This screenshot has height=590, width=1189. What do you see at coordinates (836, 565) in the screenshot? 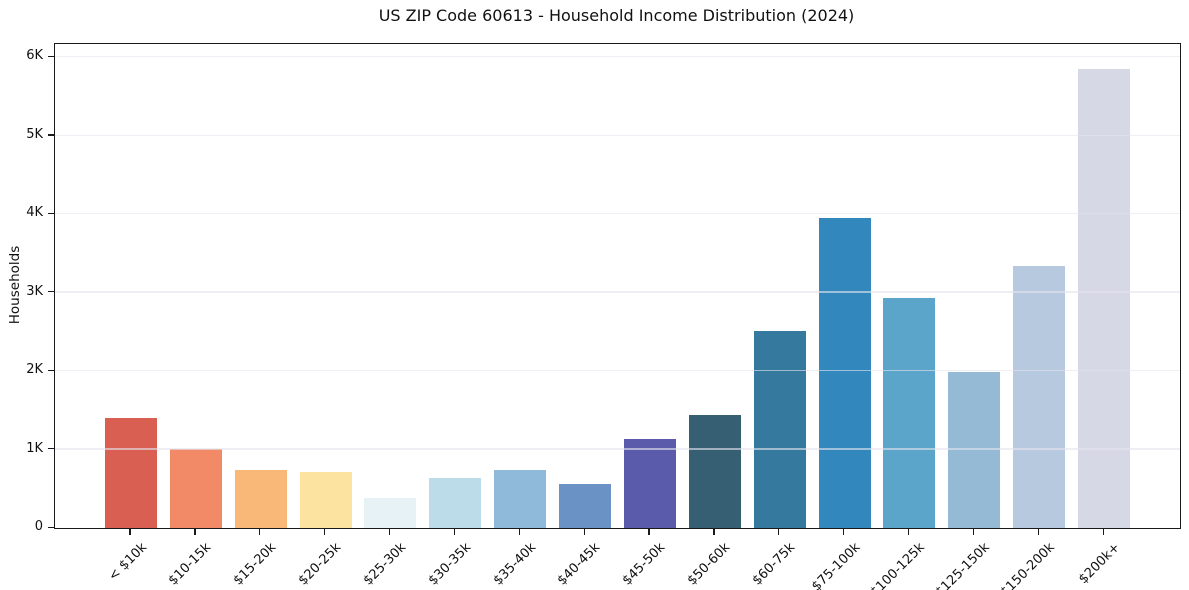
I see `x-tick-label-text: $75-100k` at bounding box center [836, 565].